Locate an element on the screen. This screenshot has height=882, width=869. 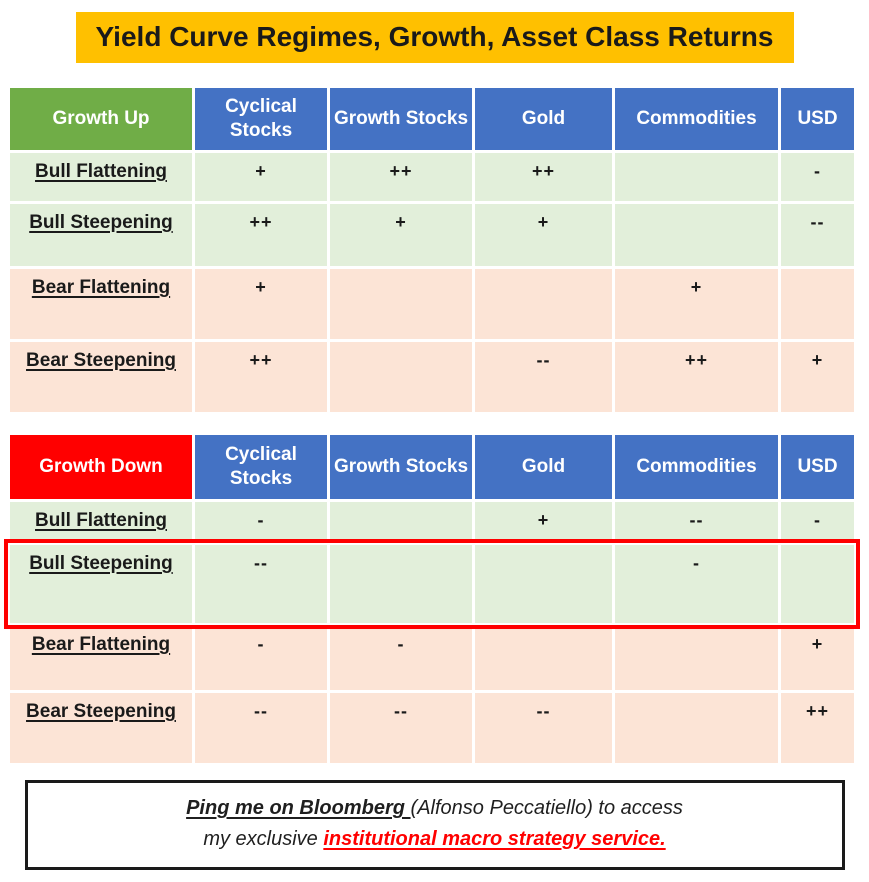
table-row-bull-flattening: Bull Flattening - + -- - is located at coordinates (432, 522).